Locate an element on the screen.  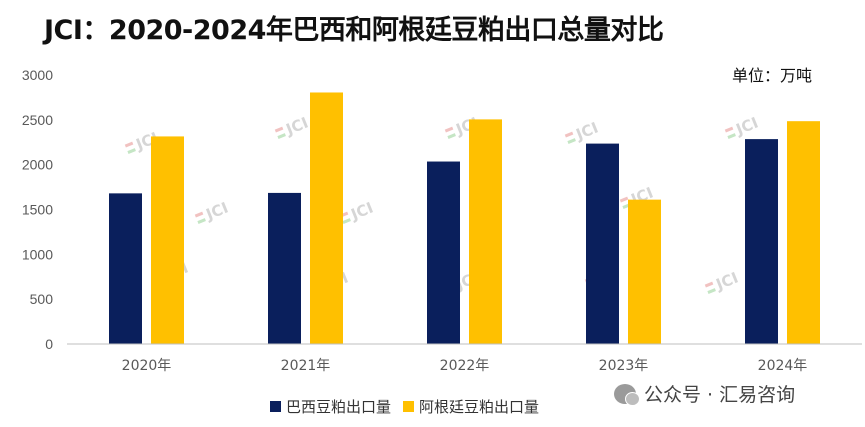
x-tick-label: 2022年 is located at coordinates (465, 366).